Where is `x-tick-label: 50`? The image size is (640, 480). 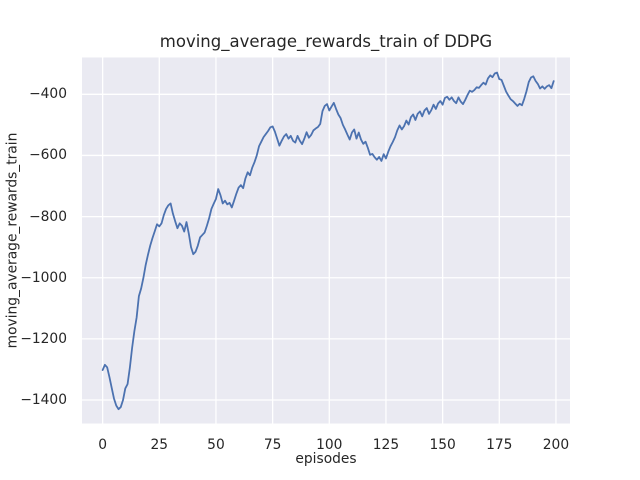 x-tick-label: 50 is located at coordinates (216, 445).